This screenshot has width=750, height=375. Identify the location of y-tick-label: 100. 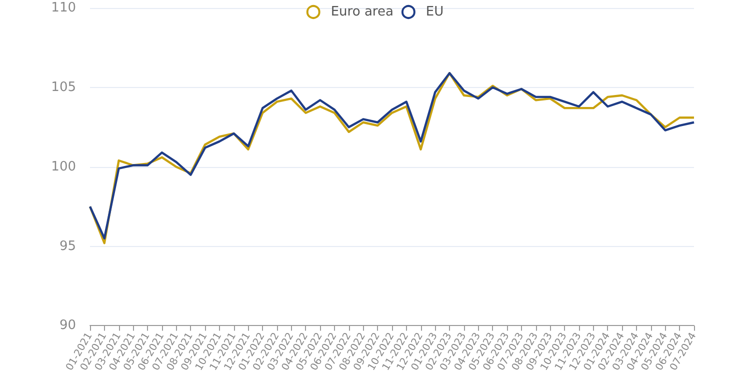
(63, 166).